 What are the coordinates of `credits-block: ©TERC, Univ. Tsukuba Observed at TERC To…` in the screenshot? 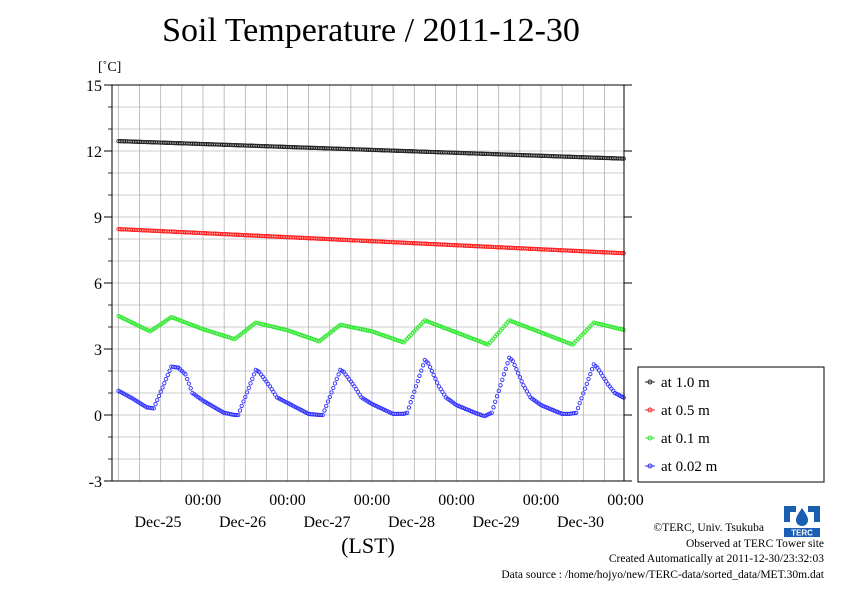 It's located at (662, 552).